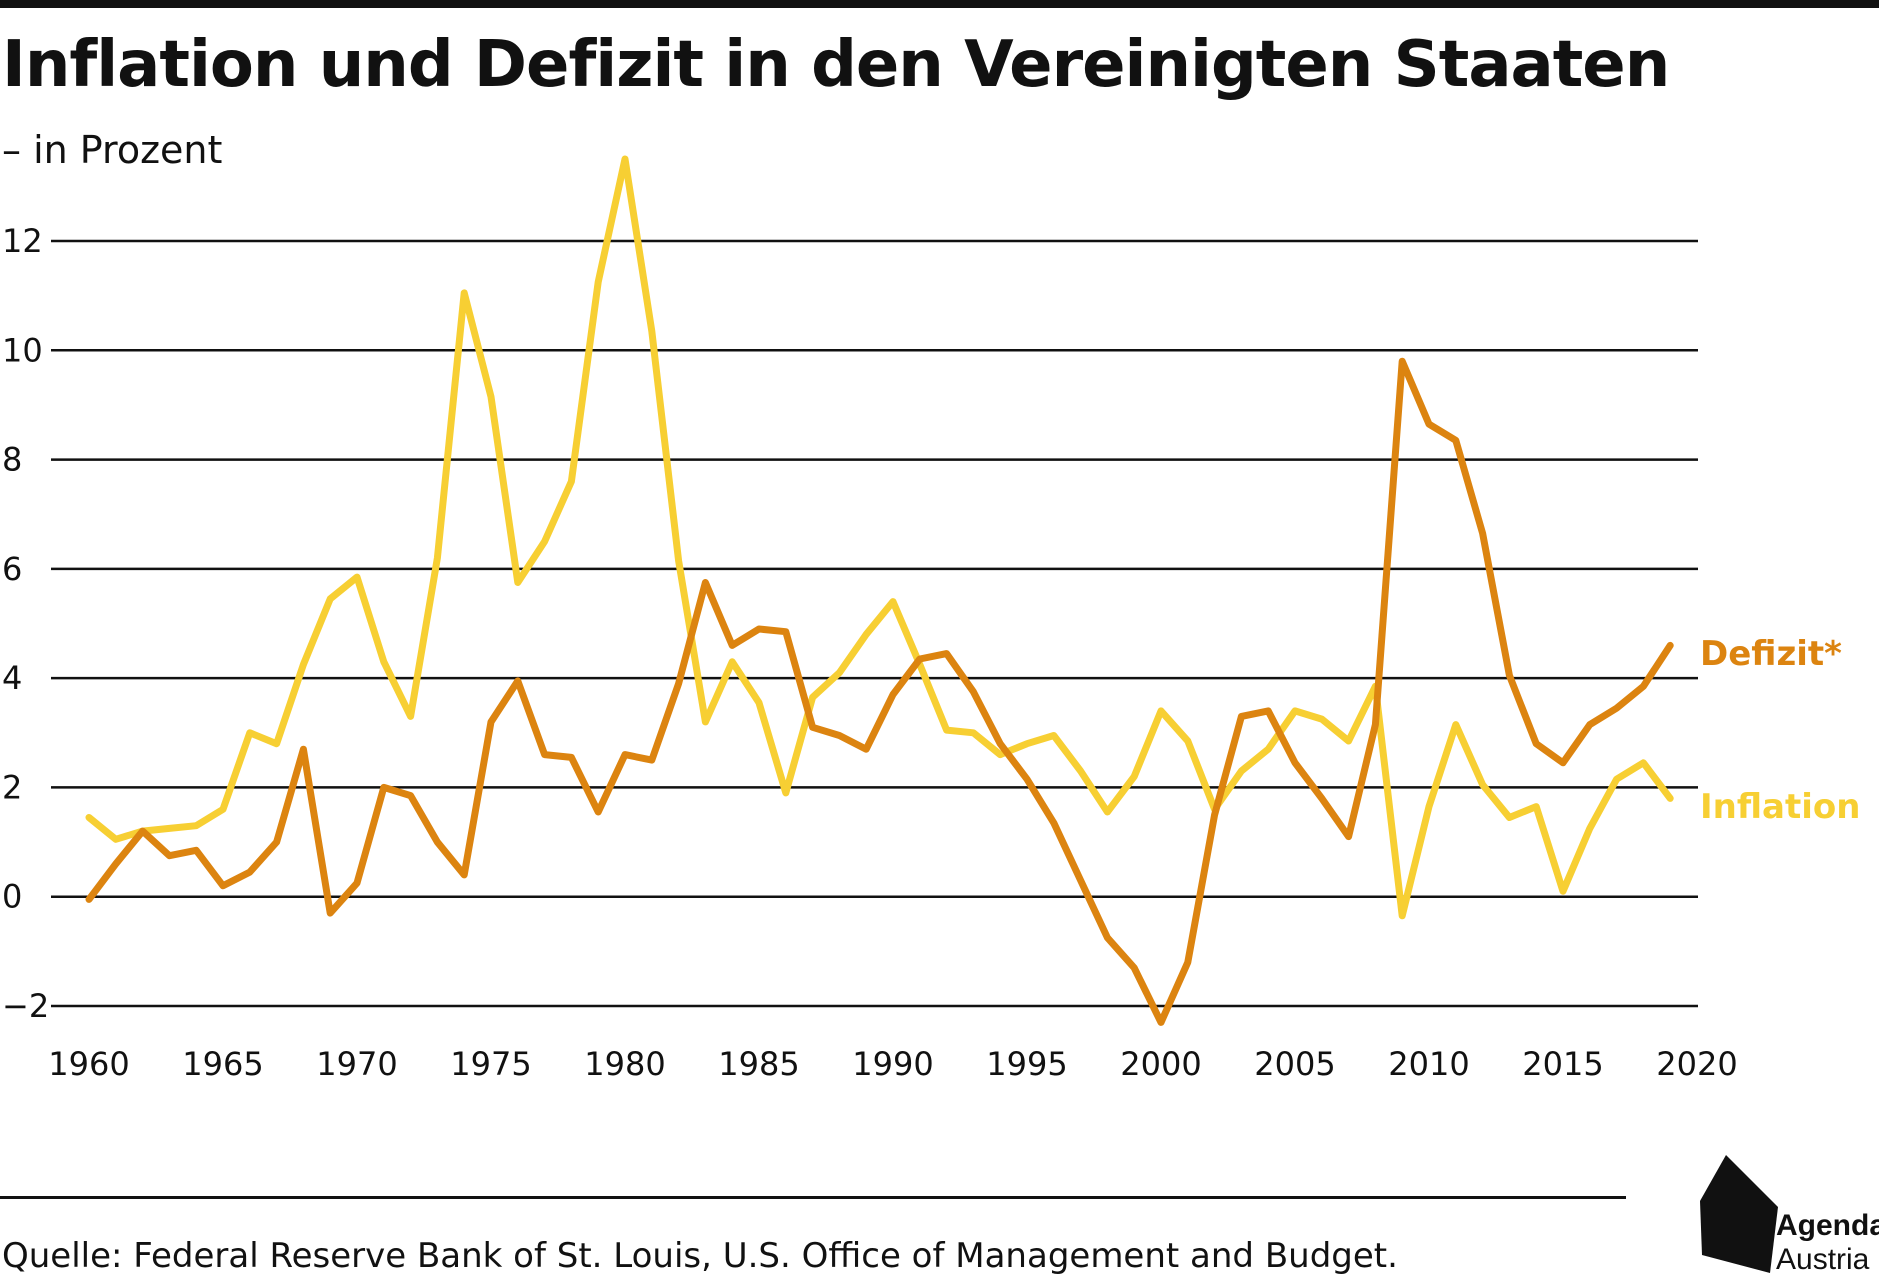 This screenshot has width=1879, height=1282. I want to click on y-tick-label: −2, so click(25, 1006).